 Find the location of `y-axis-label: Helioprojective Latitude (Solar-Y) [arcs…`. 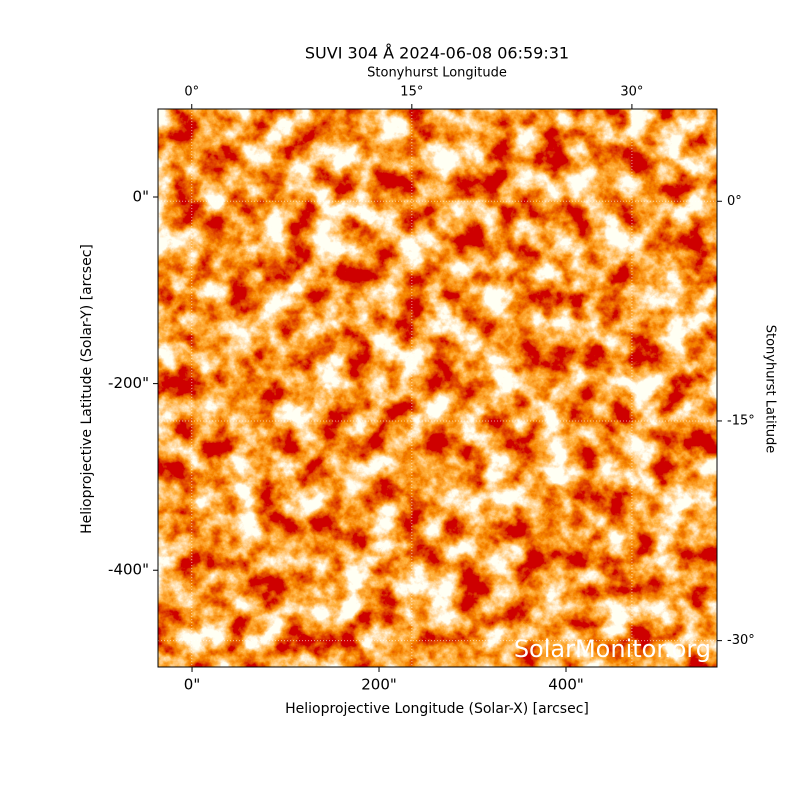

y-axis-label: Helioprojective Latitude (Solar-Y) [arcs… is located at coordinates (87, 389).